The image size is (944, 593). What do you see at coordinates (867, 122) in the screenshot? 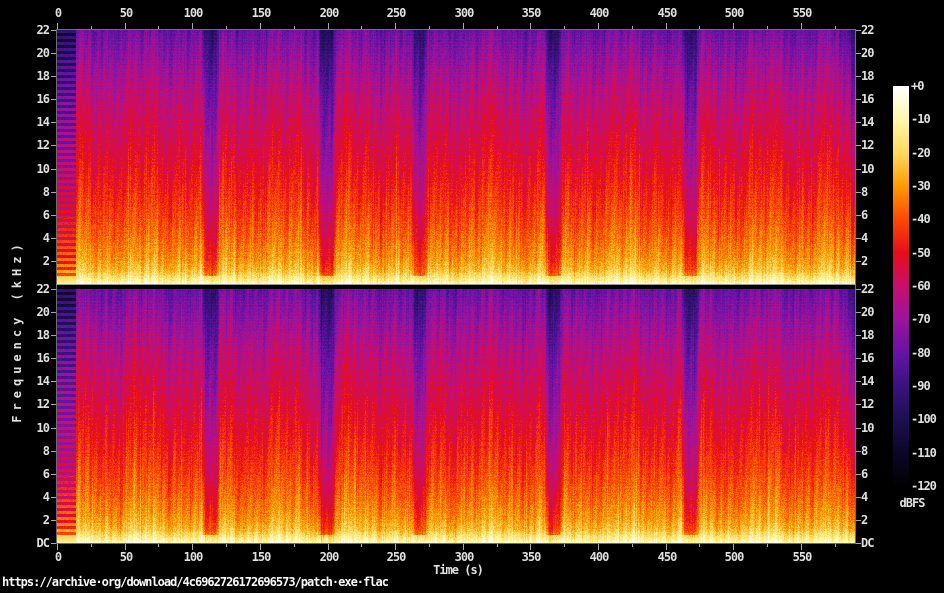
I see `freq-tick-label-right-ch1: 14` at bounding box center [867, 122].